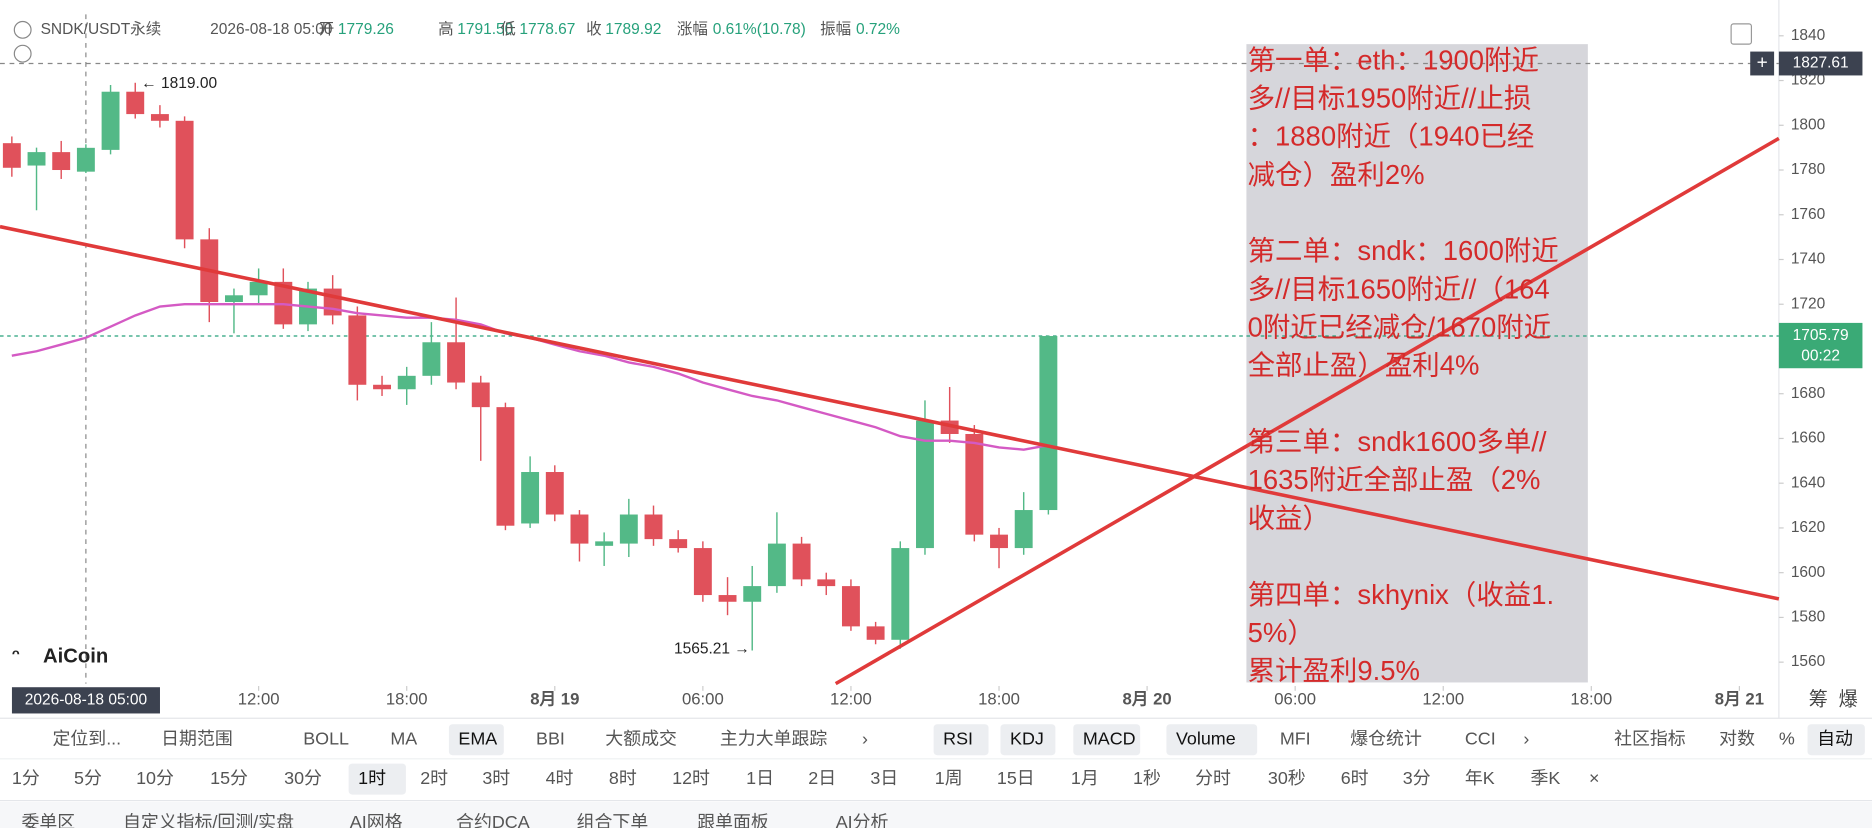 The width and height of the screenshot is (1872, 828). What do you see at coordinates (623, 778) in the screenshot?
I see `toolbar-item: 8时` at bounding box center [623, 778].